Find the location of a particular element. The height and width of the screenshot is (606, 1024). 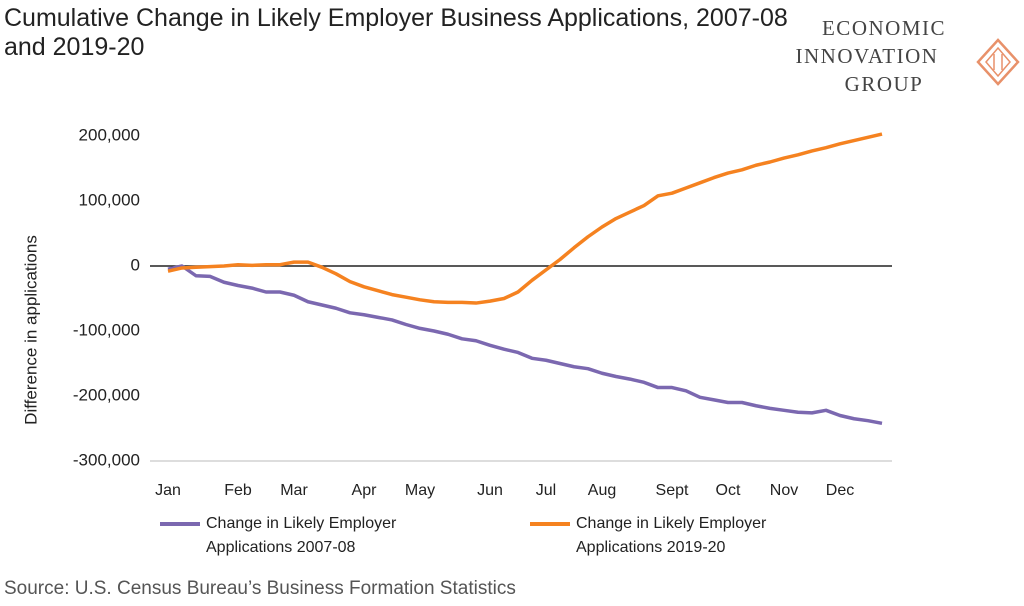

y-tick-label: 0 is located at coordinates (135, 264).